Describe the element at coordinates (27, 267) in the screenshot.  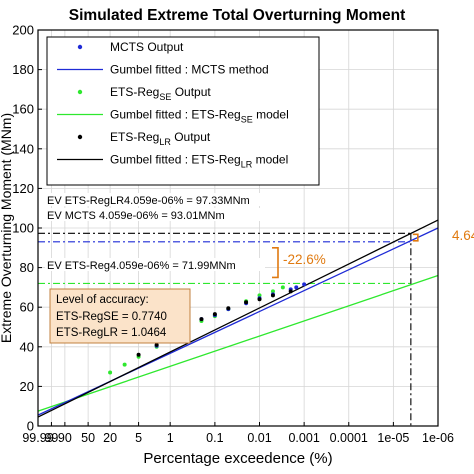
I see `y-tick-label: 80` at that location.